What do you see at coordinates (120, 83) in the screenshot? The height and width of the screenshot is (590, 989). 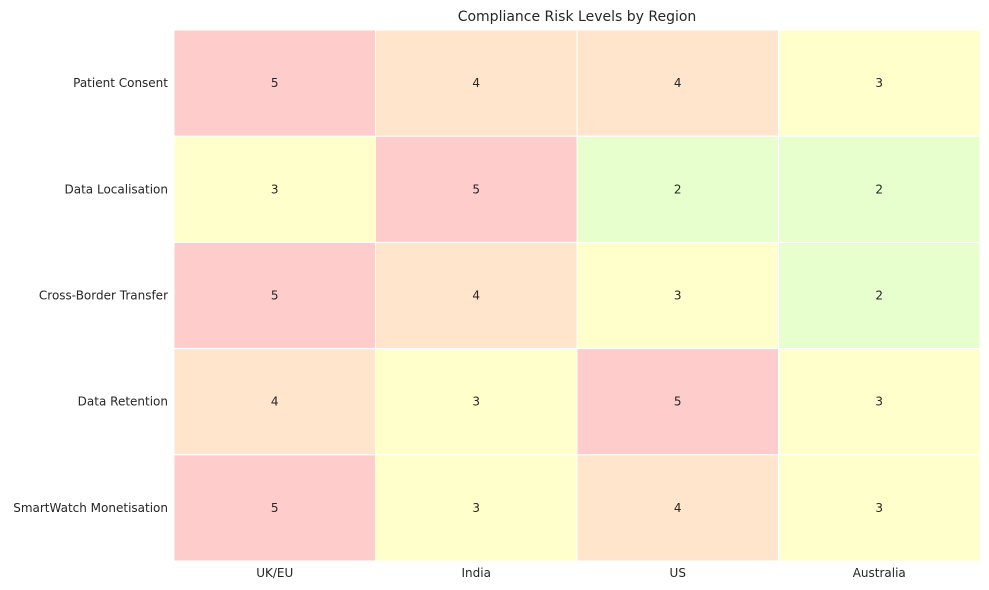 I see `row-label-patient-consent: Patient Consent` at bounding box center [120, 83].